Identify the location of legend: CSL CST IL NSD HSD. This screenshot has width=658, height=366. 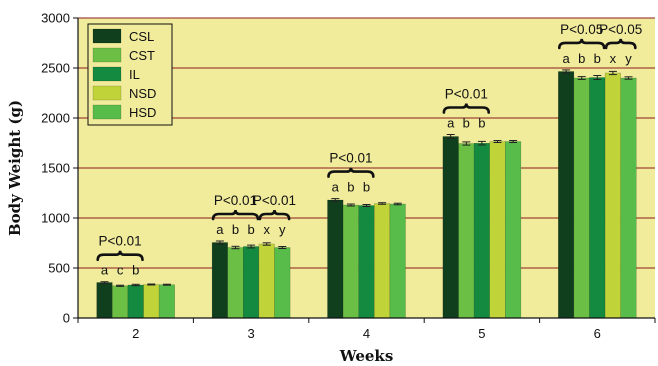
(130, 74).